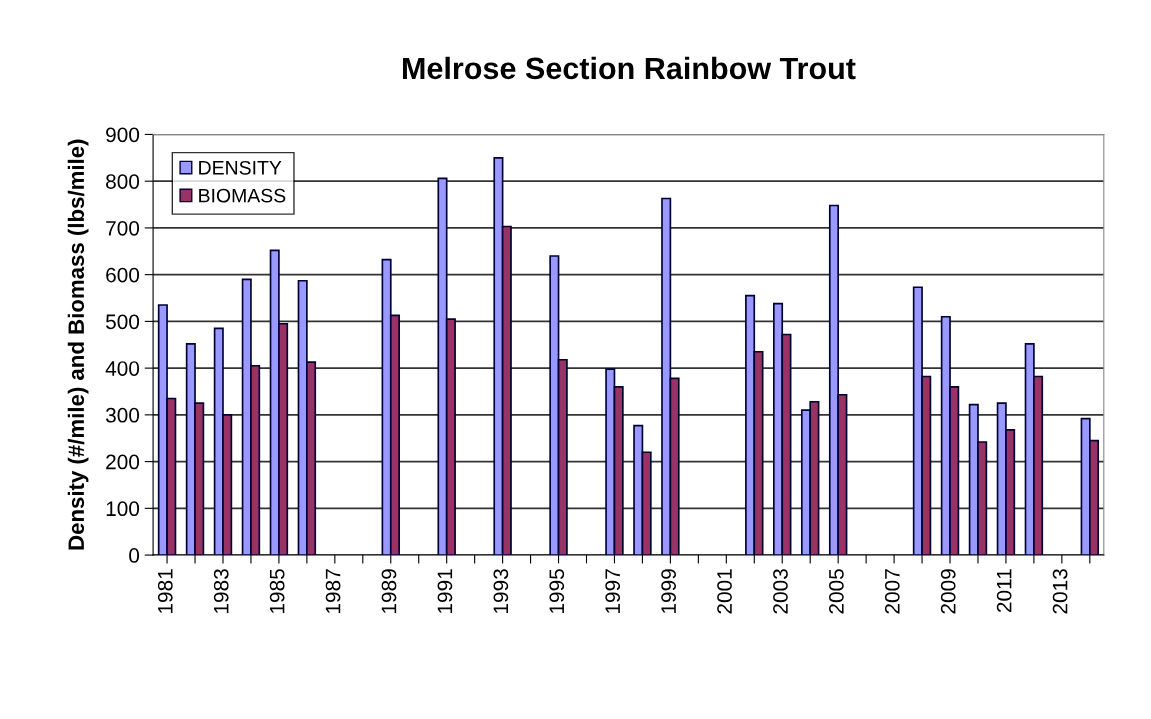  Describe the element at coordinates (123, 181) in the screenshot. I see `y-tick-label: 800` at that location.